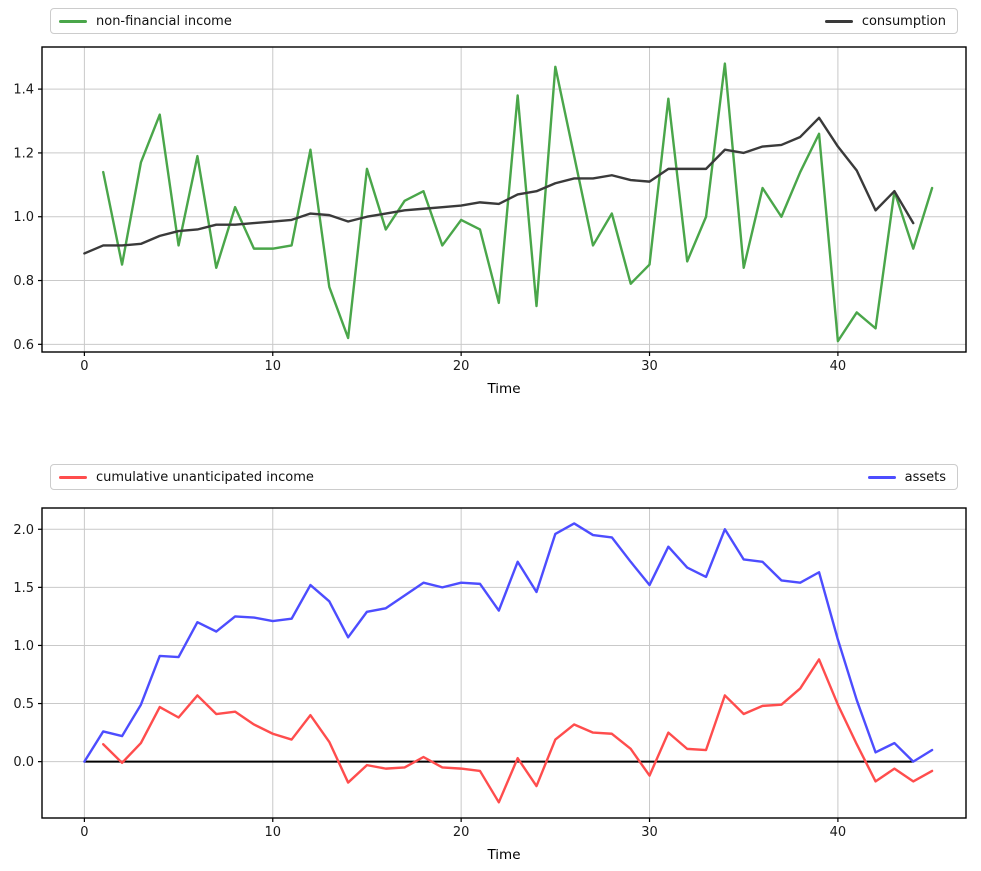 The width and height of the screenshot is (981, 871). What do you see at coordinates (518, 731) in the screenshot?
I see `series-line-cumulative-unanticipated-income` at bounding box center [518, 731].